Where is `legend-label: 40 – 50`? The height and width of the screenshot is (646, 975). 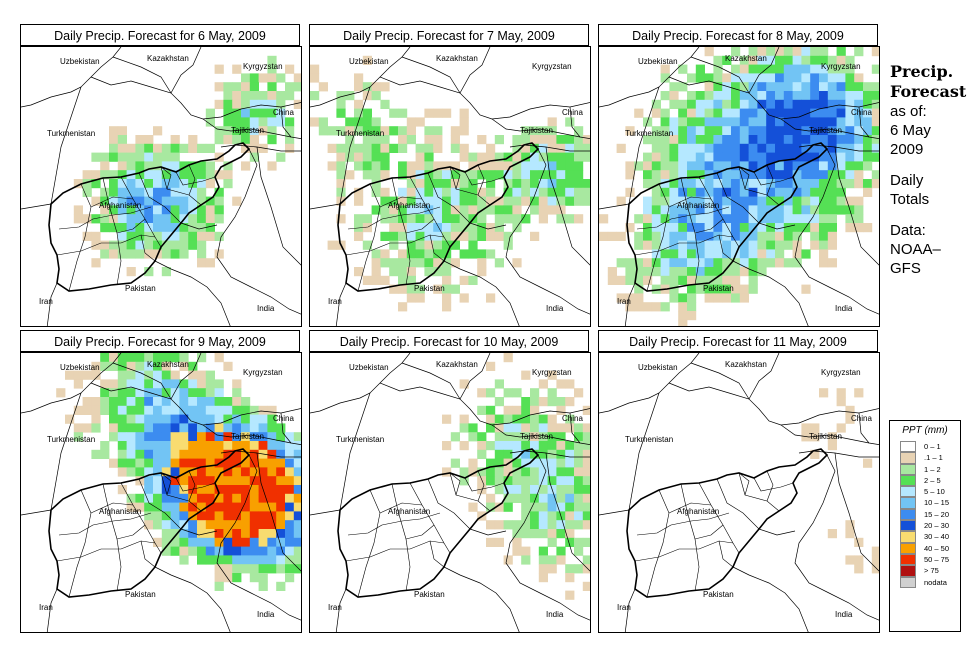 legend-label: 40 – 50 is located at coordinates (937, 548).